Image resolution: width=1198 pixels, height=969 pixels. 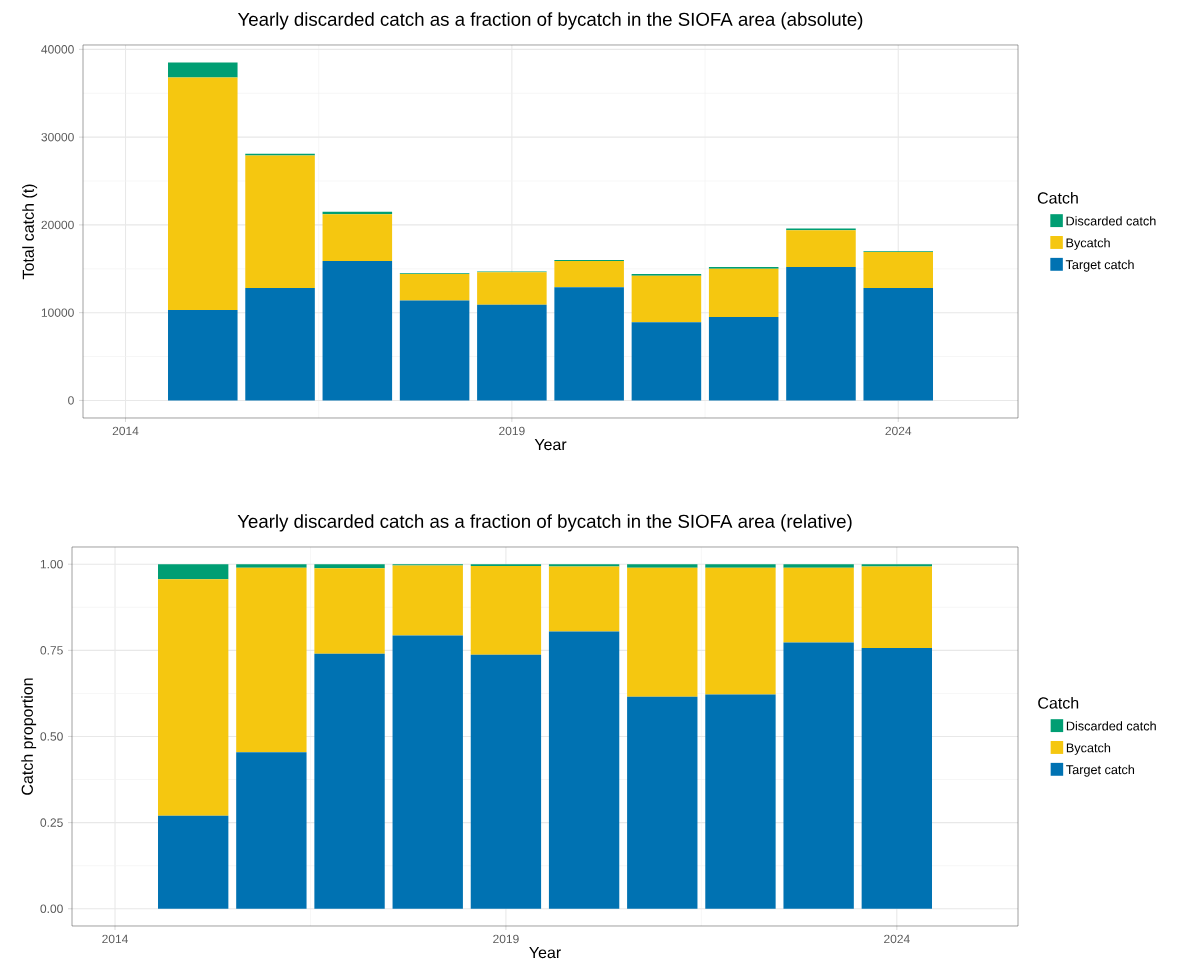 What do you see at coordinates (57, 49) in the screenshot?
I see `y-tick-label: 40000` at bounding box center [57, 49].